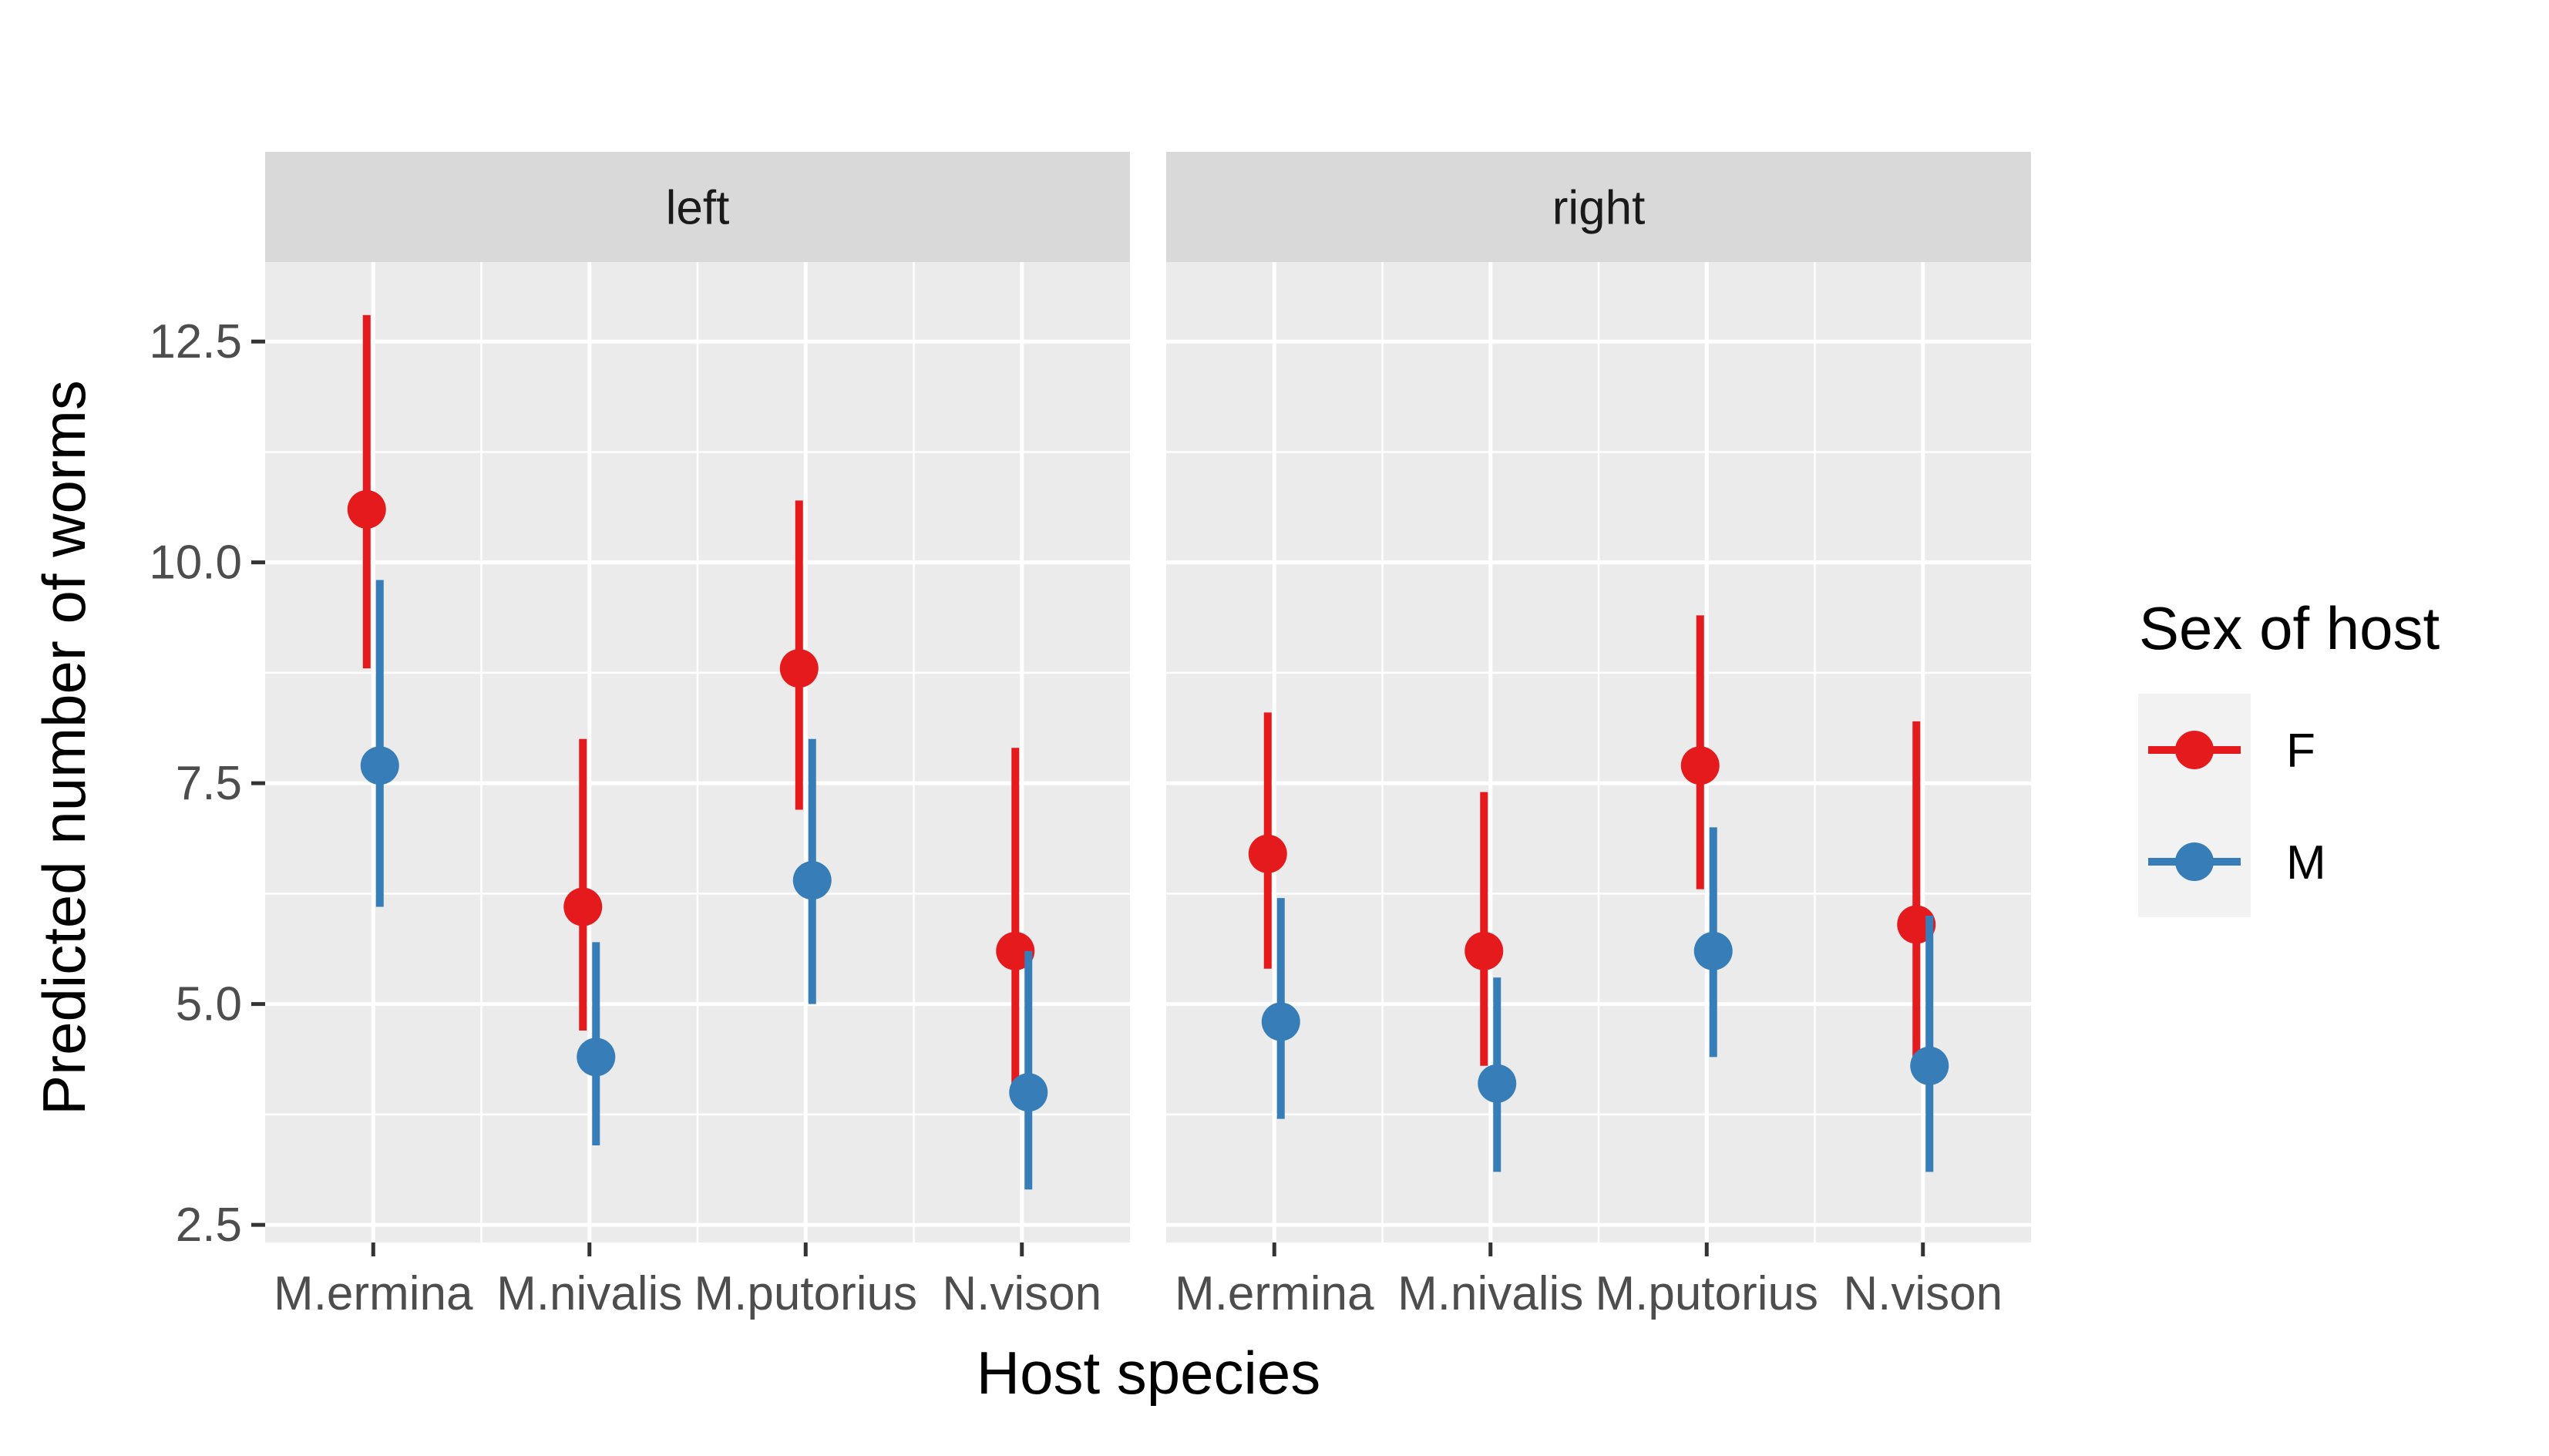 The height and width of the screenshot is (1456, 2549). I want to click on x-axis-title: Host species, so click(1149, 1373).